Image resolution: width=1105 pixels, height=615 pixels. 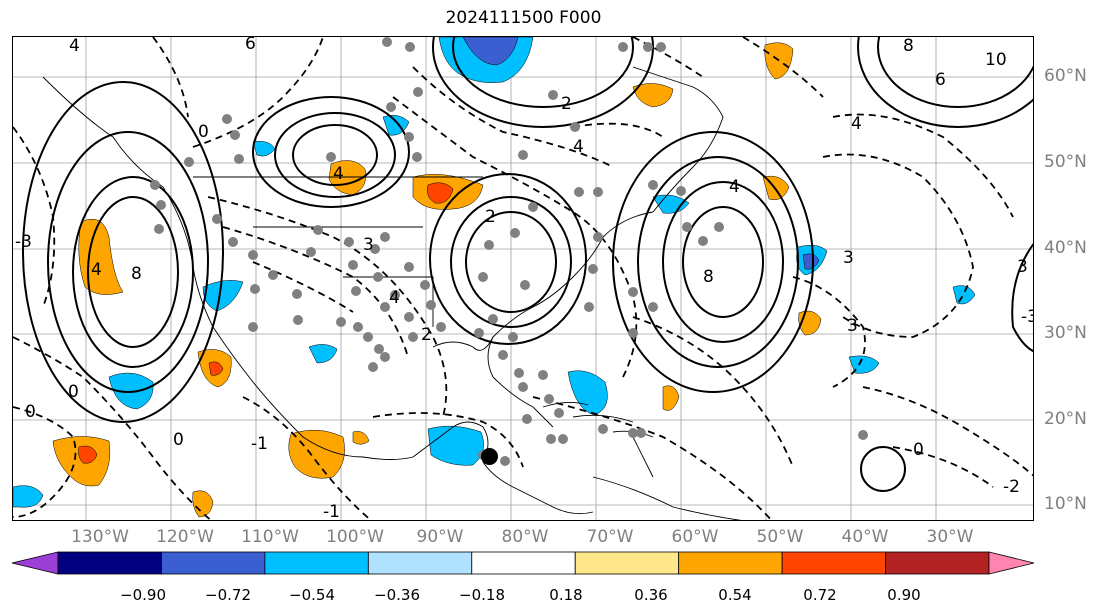 What do you see at coordinates (355, 537) in the screenshot?
I see `lon-label-100w: 100°W` at bounding box center [355, 537].